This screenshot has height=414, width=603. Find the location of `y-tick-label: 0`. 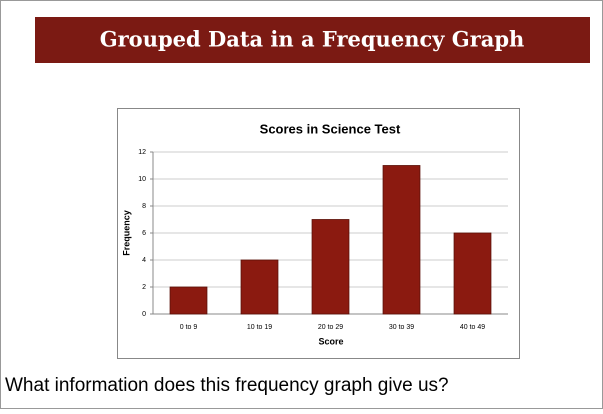

y-tick-label: 0 is located at coordinates (144, 314).